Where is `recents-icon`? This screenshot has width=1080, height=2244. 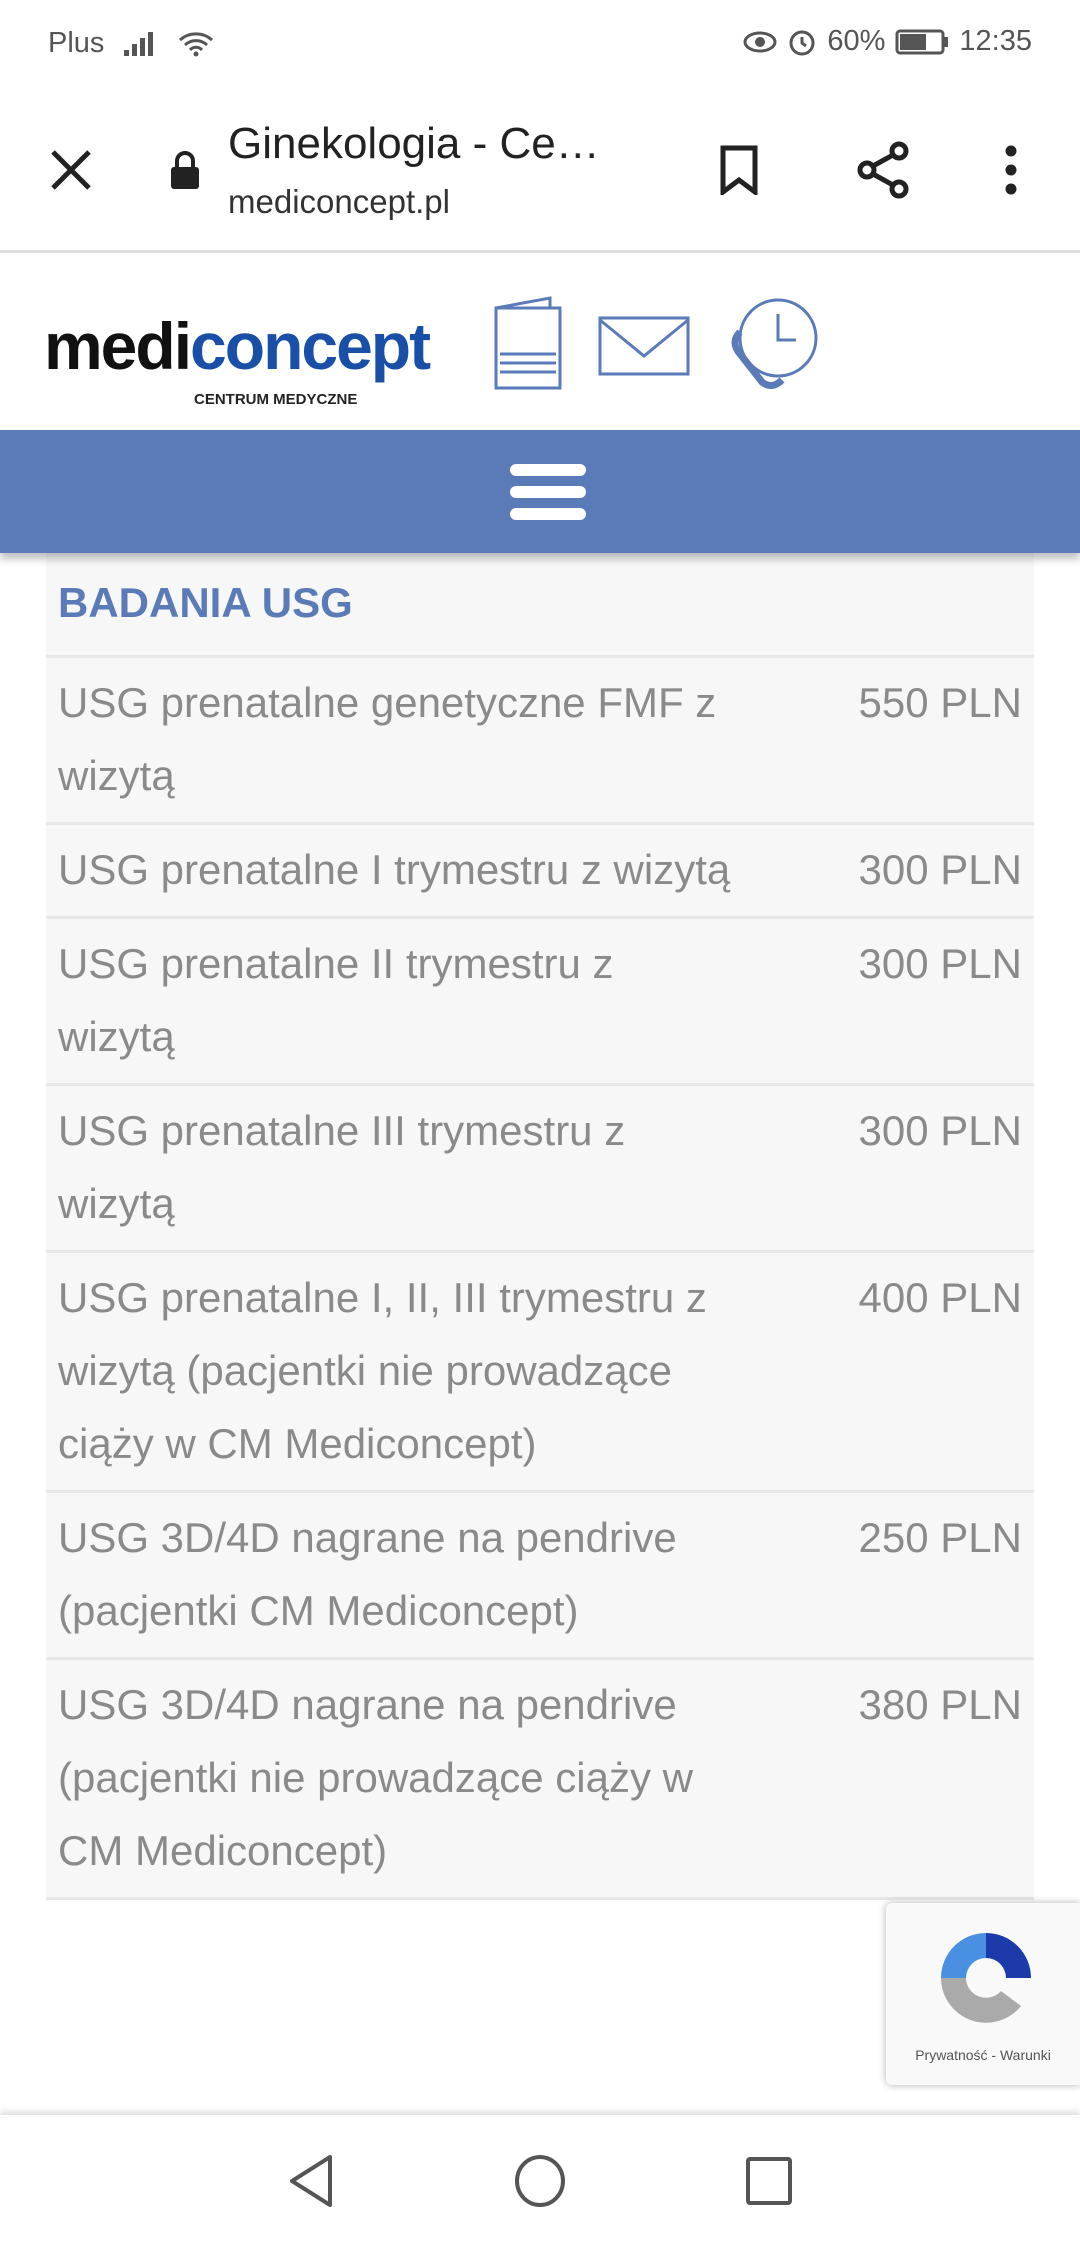 recents-icon is located at coordinates (769, 2181).